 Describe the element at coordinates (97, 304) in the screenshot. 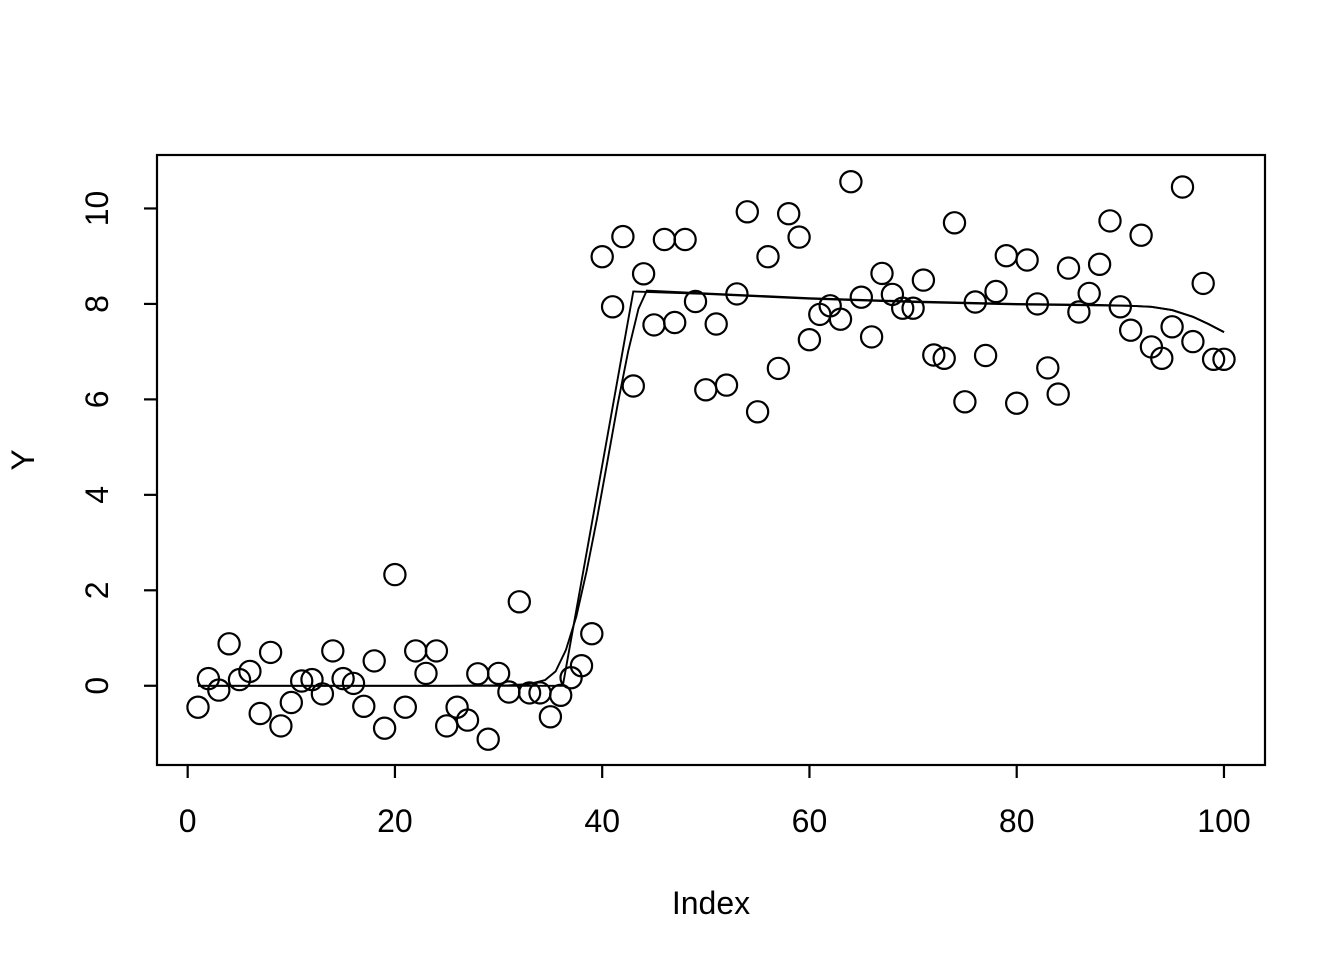

I see `y-tick-label: 8` at that location.